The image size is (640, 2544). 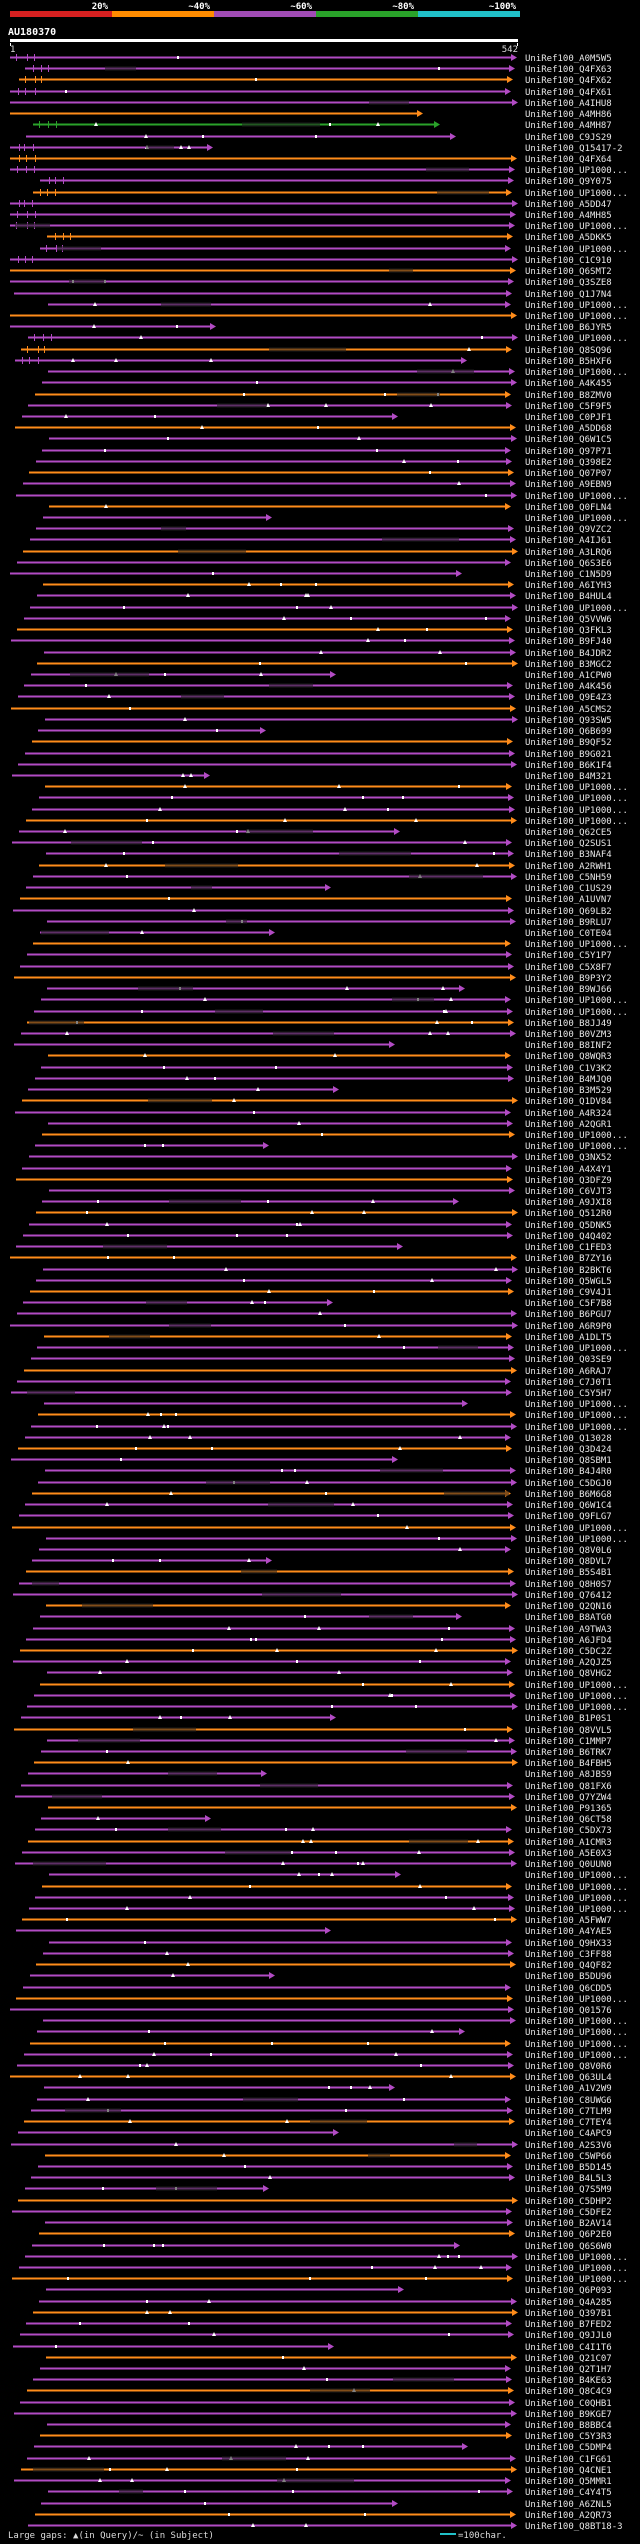 I want to click on hit-row: UniRef100_B5DU96, so click(x=321, y=1977).